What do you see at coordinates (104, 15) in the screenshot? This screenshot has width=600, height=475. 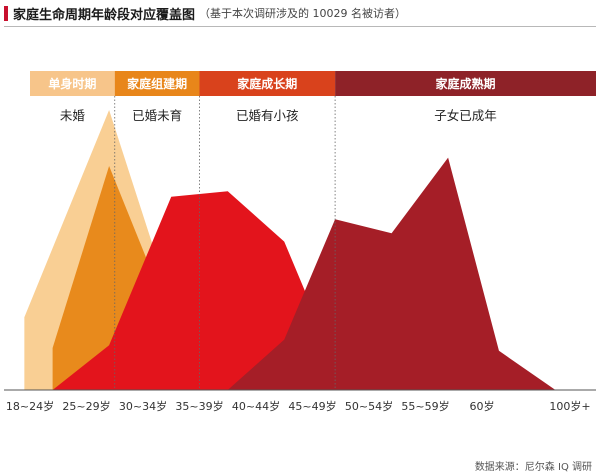 I see `chart-title: 家庭生命周期年龄段对应覆盖图` at bounding box center [104, 15].